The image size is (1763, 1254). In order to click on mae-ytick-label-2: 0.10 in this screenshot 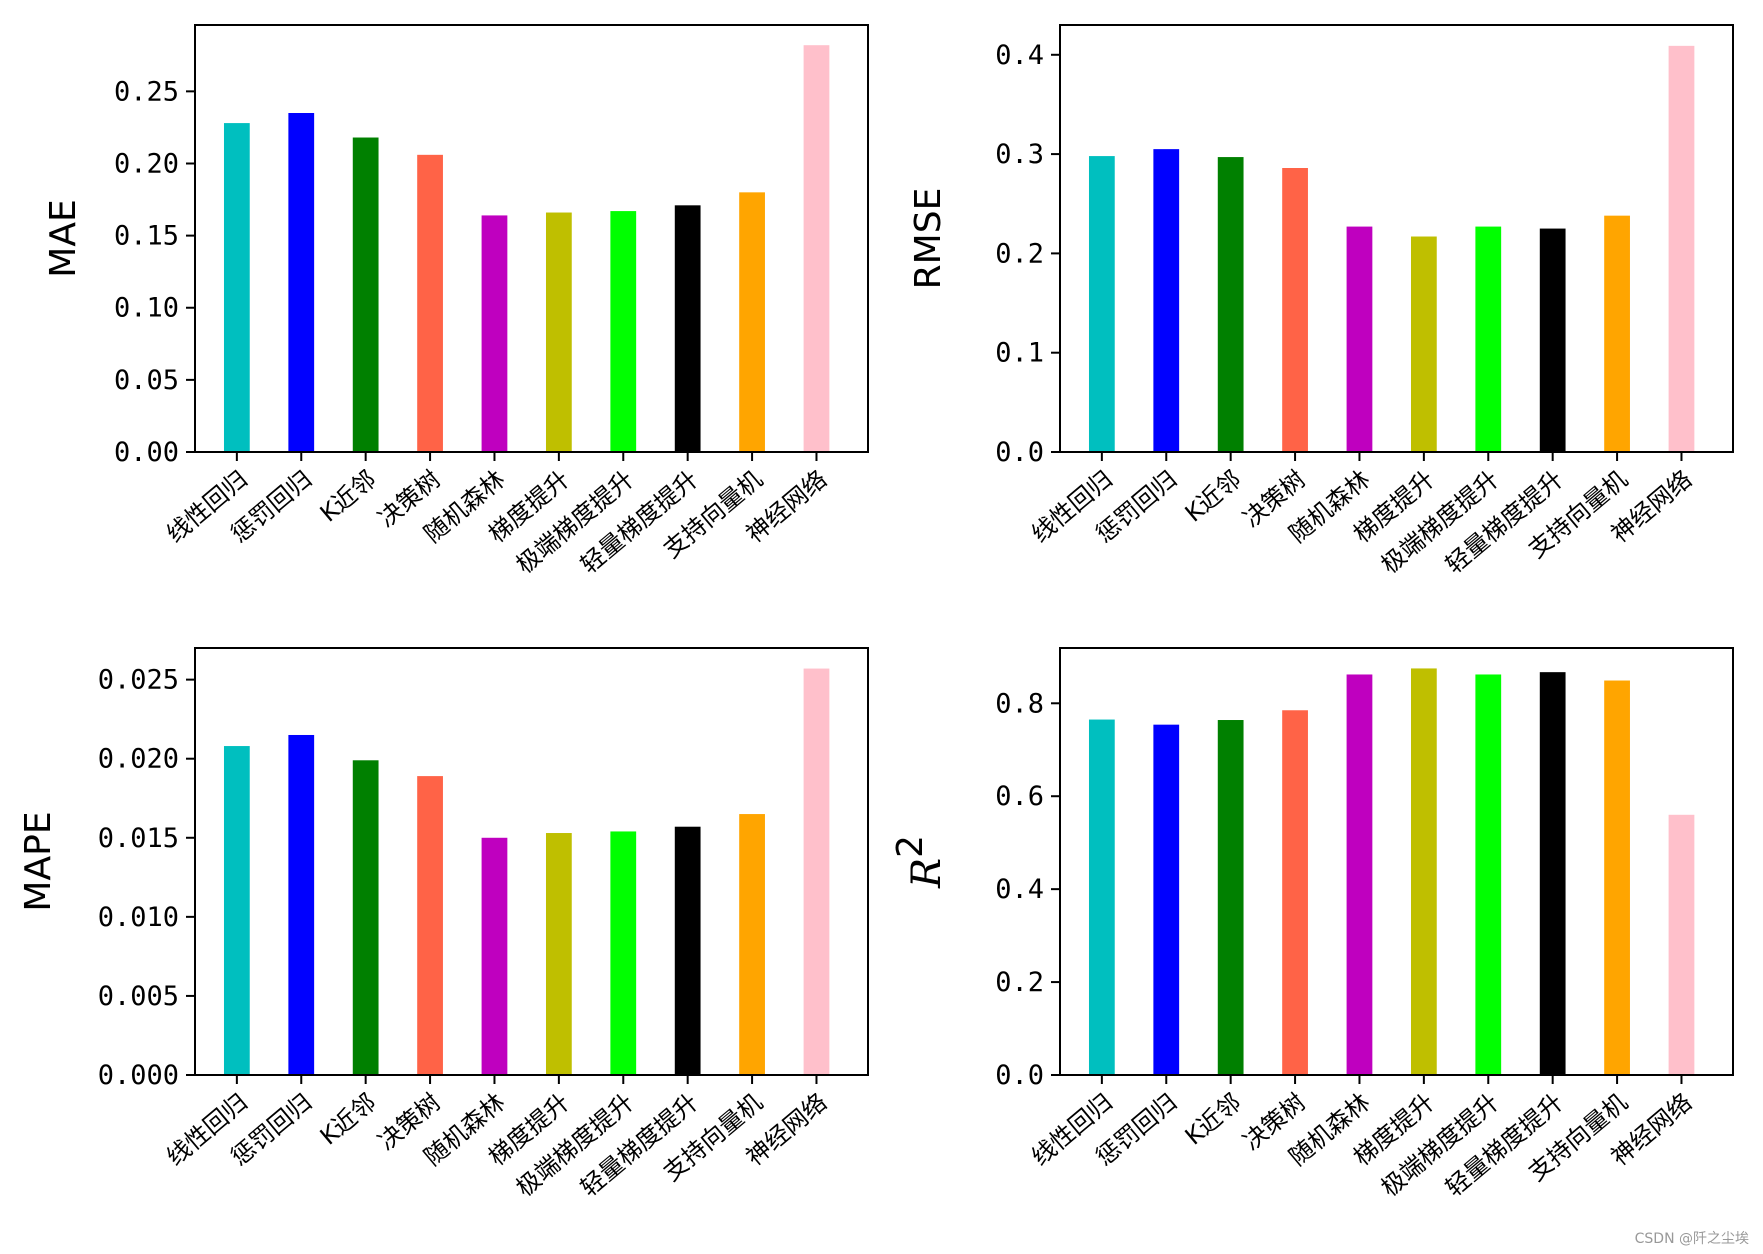, I will do `click(146, 308)`.